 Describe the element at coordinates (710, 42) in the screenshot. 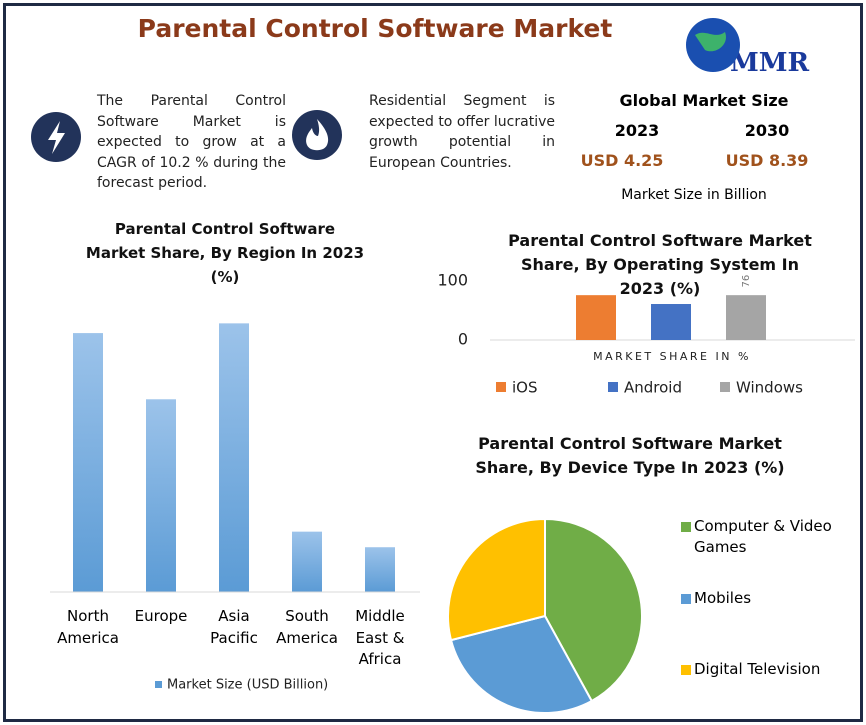

I see `logo-globe` at that location.